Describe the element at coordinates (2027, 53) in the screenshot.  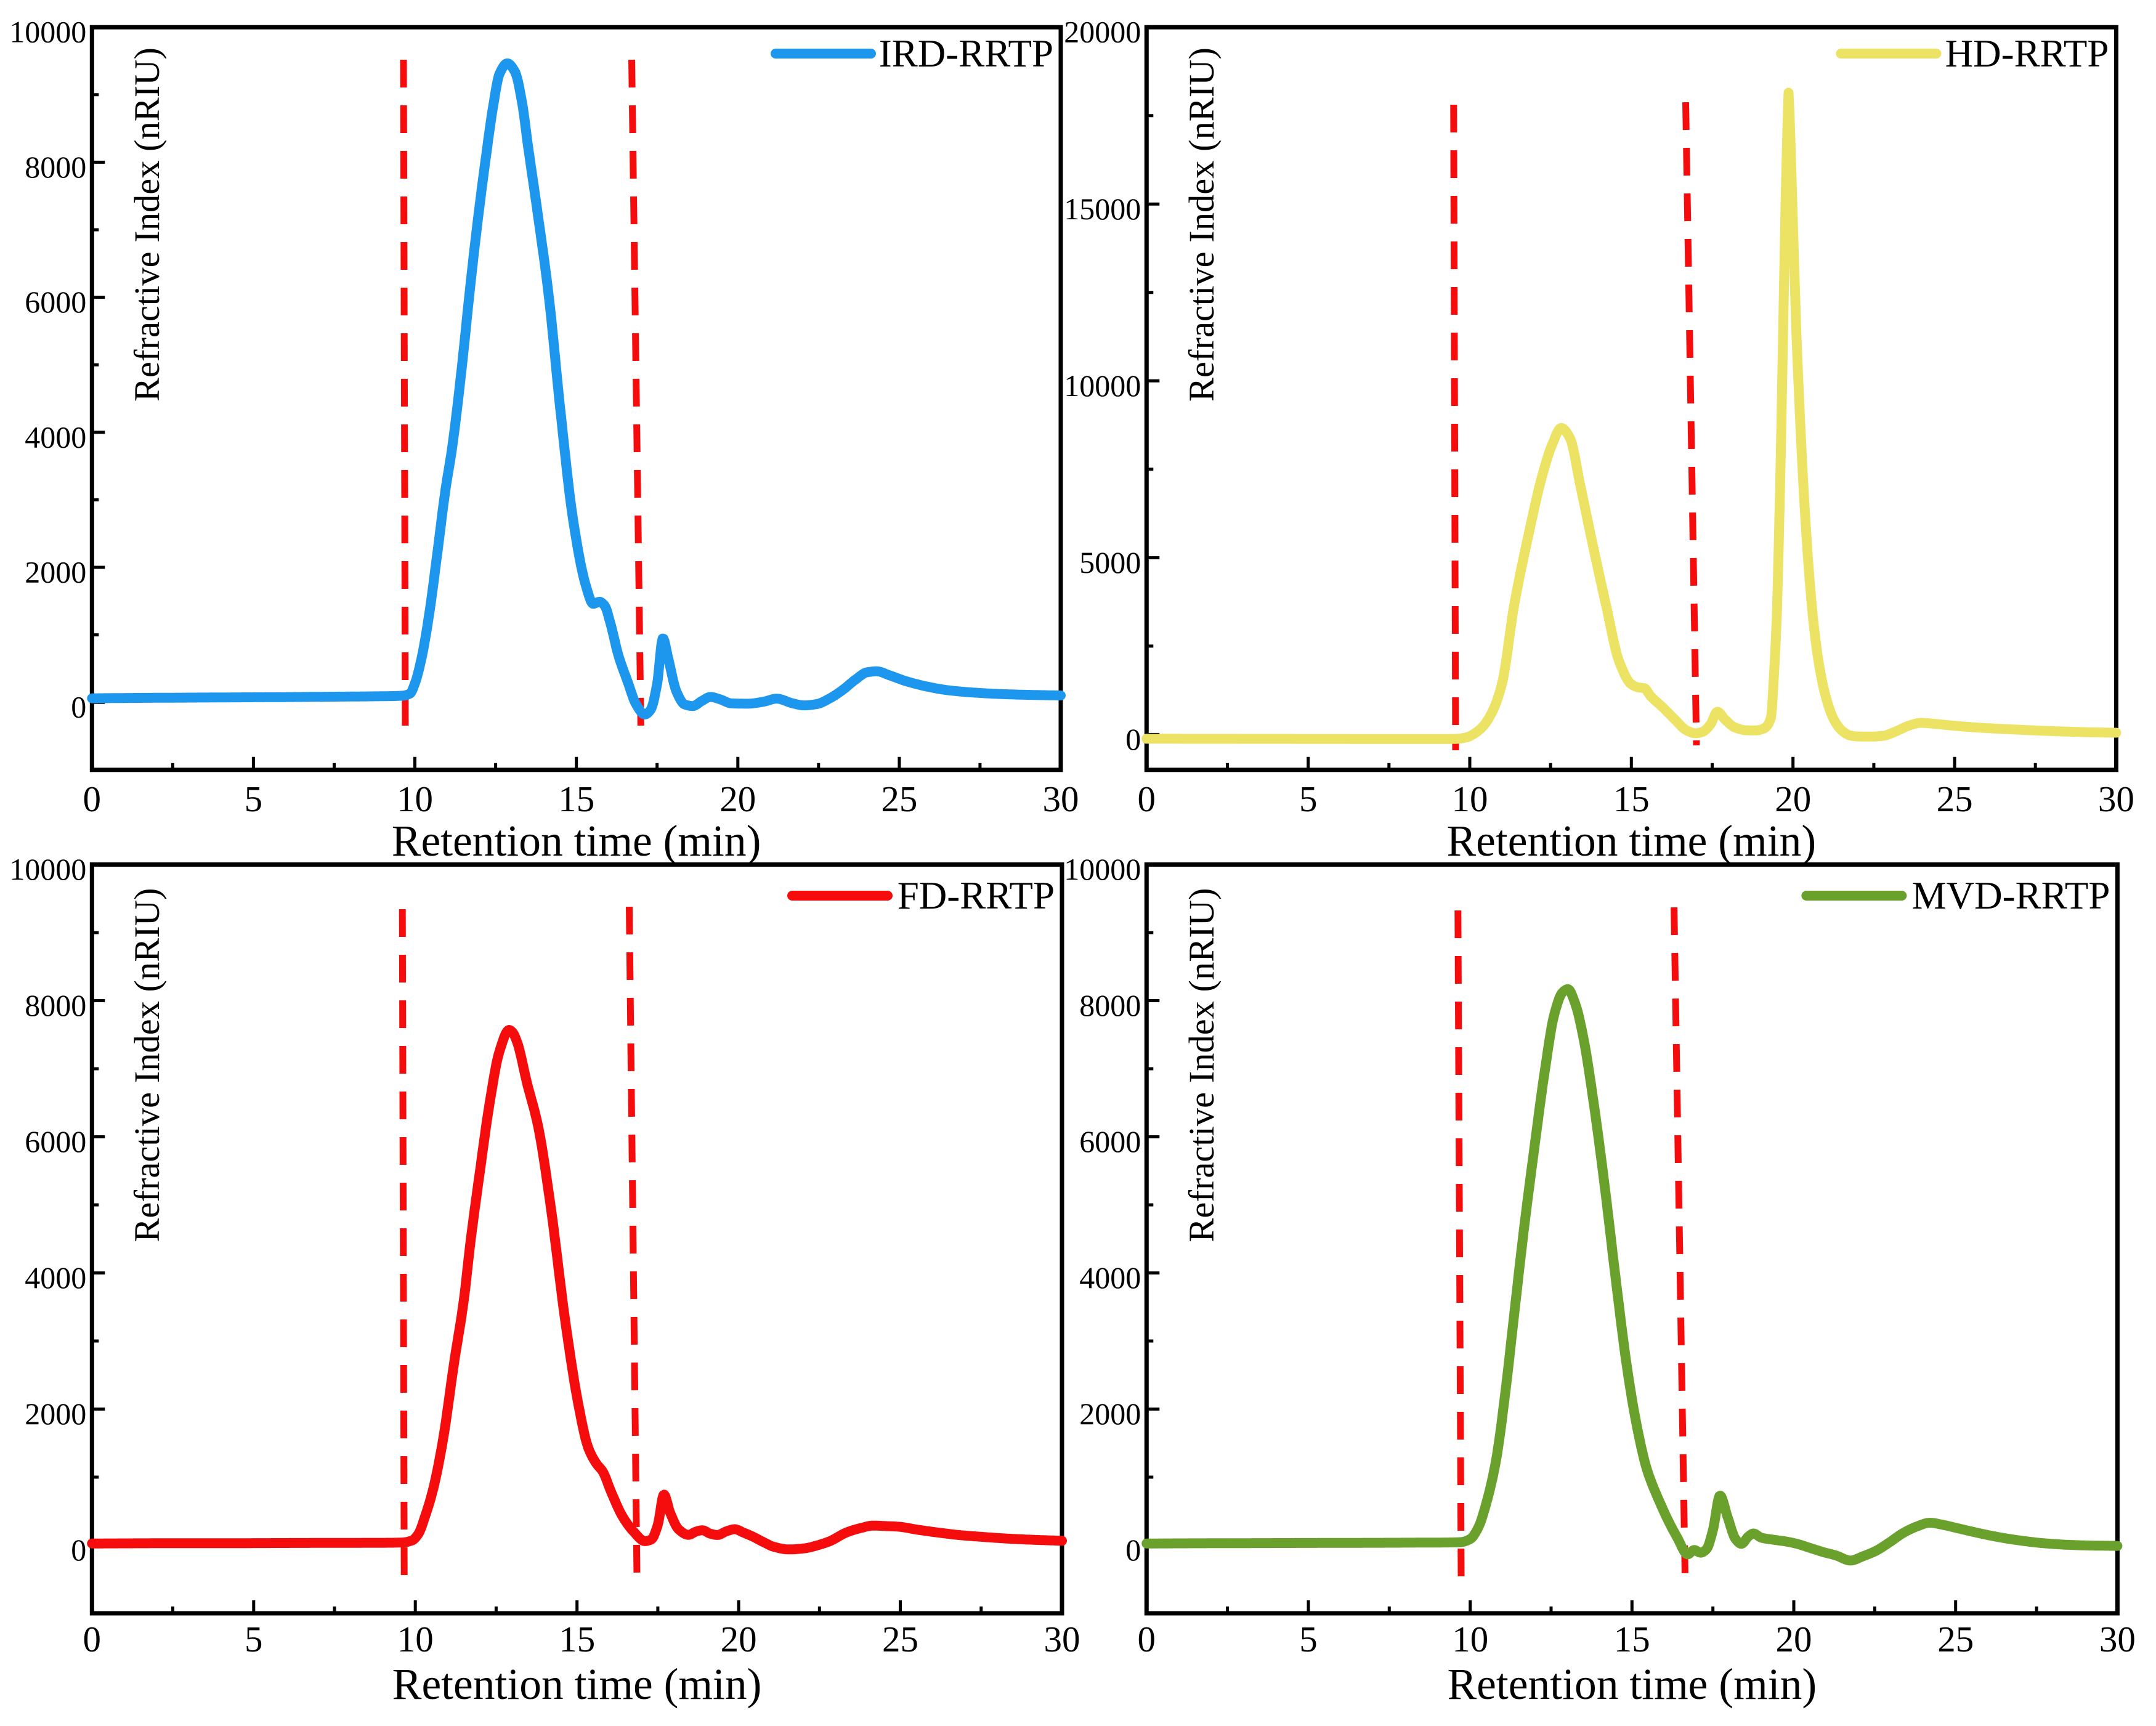
I see `svg-text: HD-RRTP` at that location.